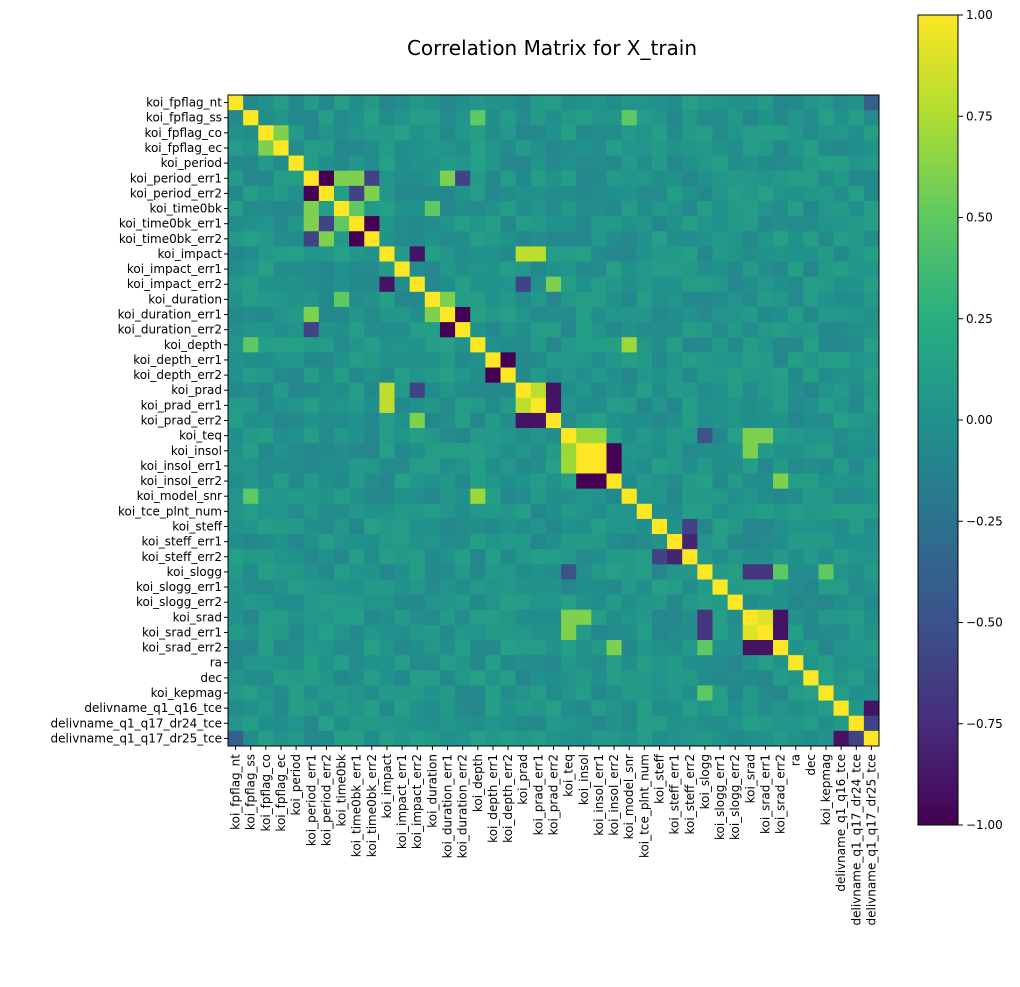 Image resolution: width=1020 pixels, height=987 pixels. What do you see at coordinates (478, 783) in the screenshot?
I see `x-tick-label: koi_depth` at bounding box center [478, 783].